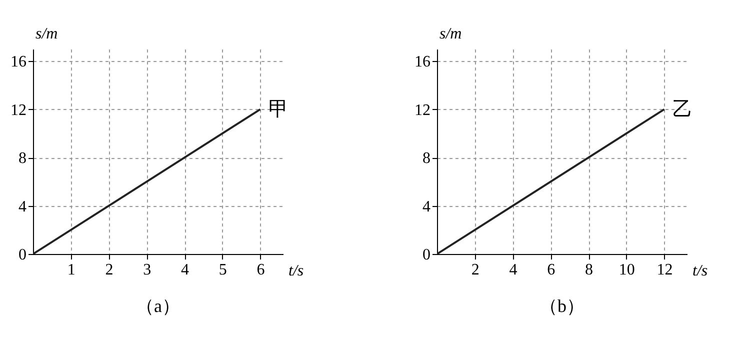 The height and width of the screenshot is (358, 739). What do you see at coordinates (222, 270) in the screenshot?
I see `x-tick-label: 5` at bounding box center [222, 270].